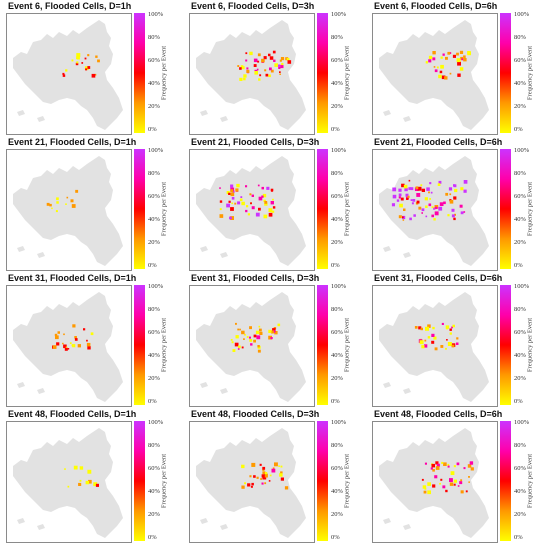 The image size is (550, 545). What do you see at coordinates (438, 414) in the screenshot?
I see `panel-title: Event 48, Flooded Cells, D=6h` at bounding box center [438, 414].